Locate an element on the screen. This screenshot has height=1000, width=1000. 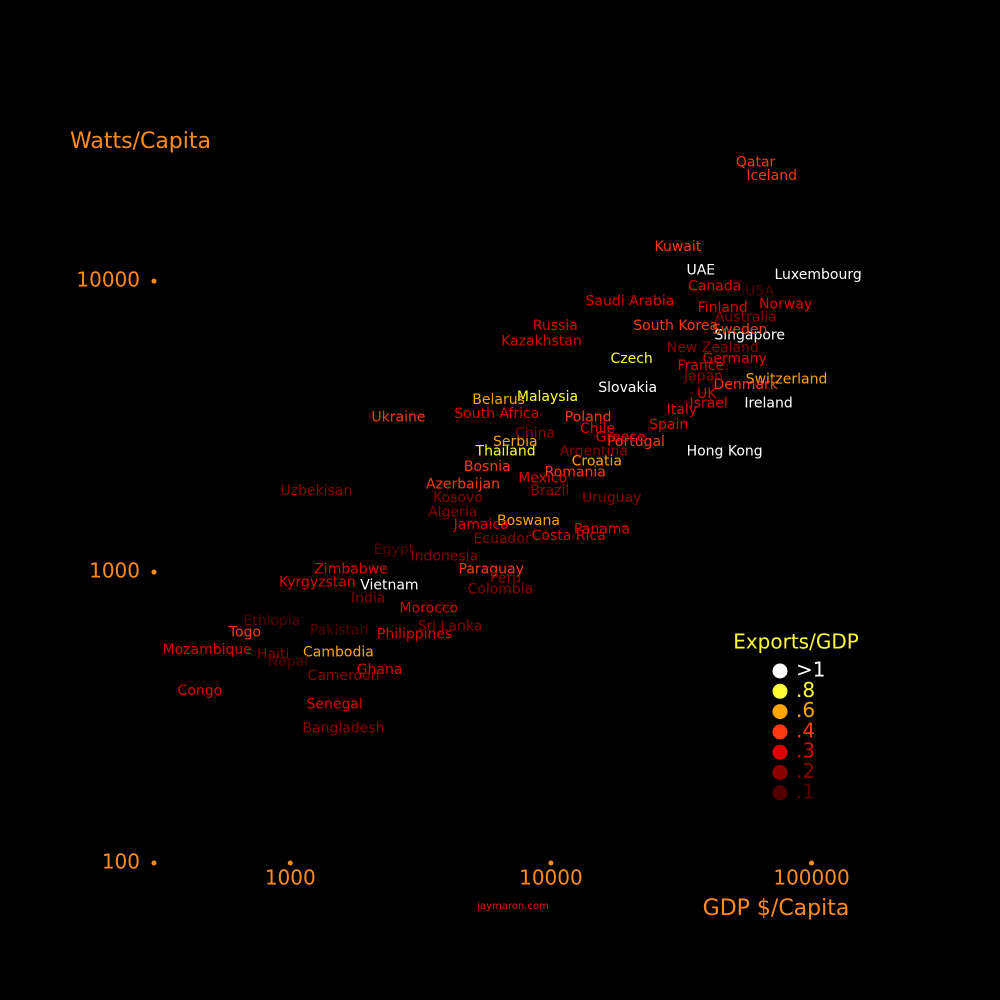
country-label: Finland is located at coordinates (723, 308).